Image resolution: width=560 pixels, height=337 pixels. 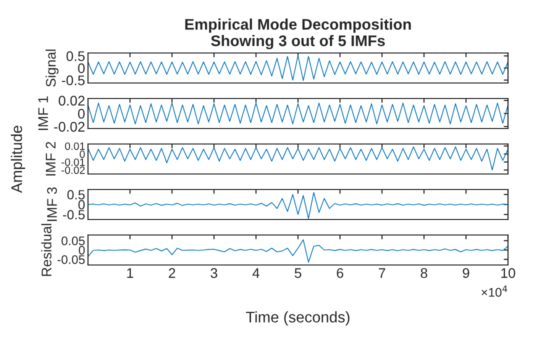 I want to click on y-axis-title: Signal, so click(x=52, y=68).